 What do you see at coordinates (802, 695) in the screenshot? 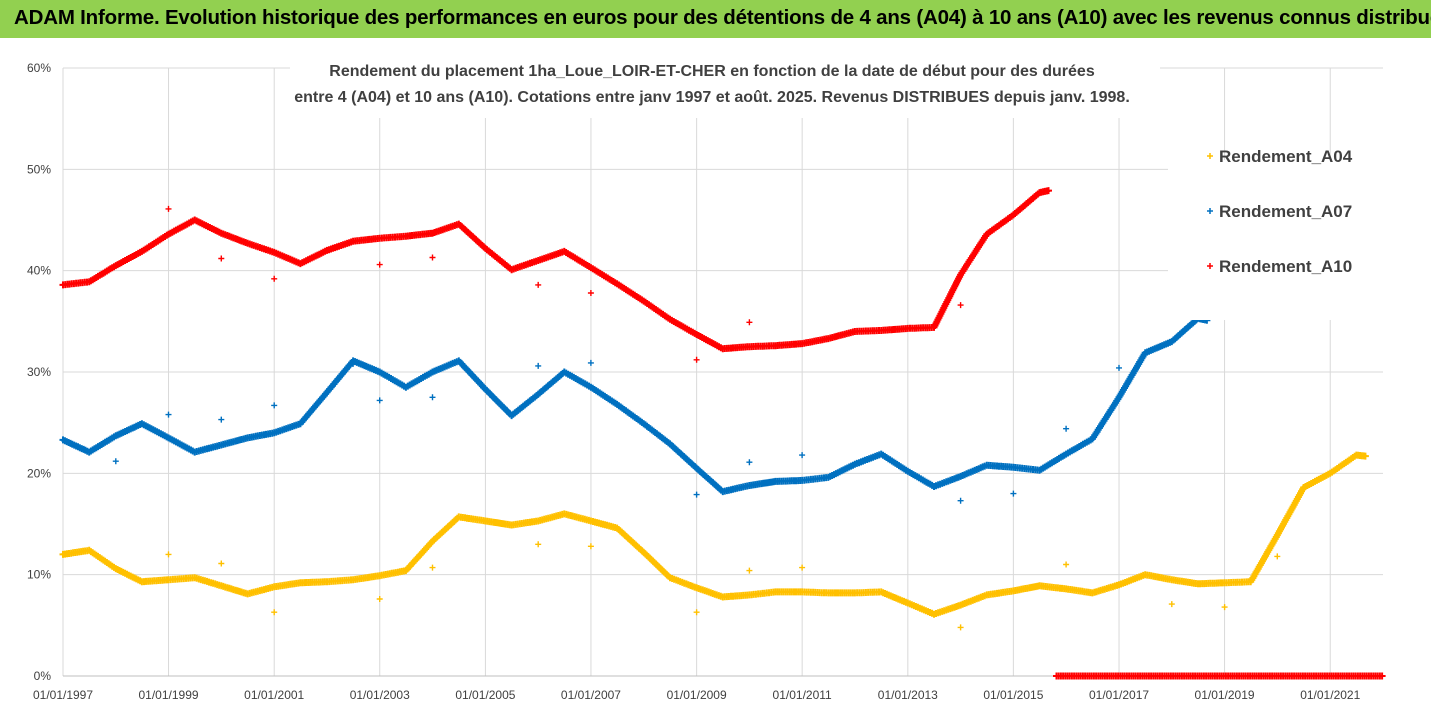
I see `x-tick-label: 01/01/2011` at bounding box center [802, 695].